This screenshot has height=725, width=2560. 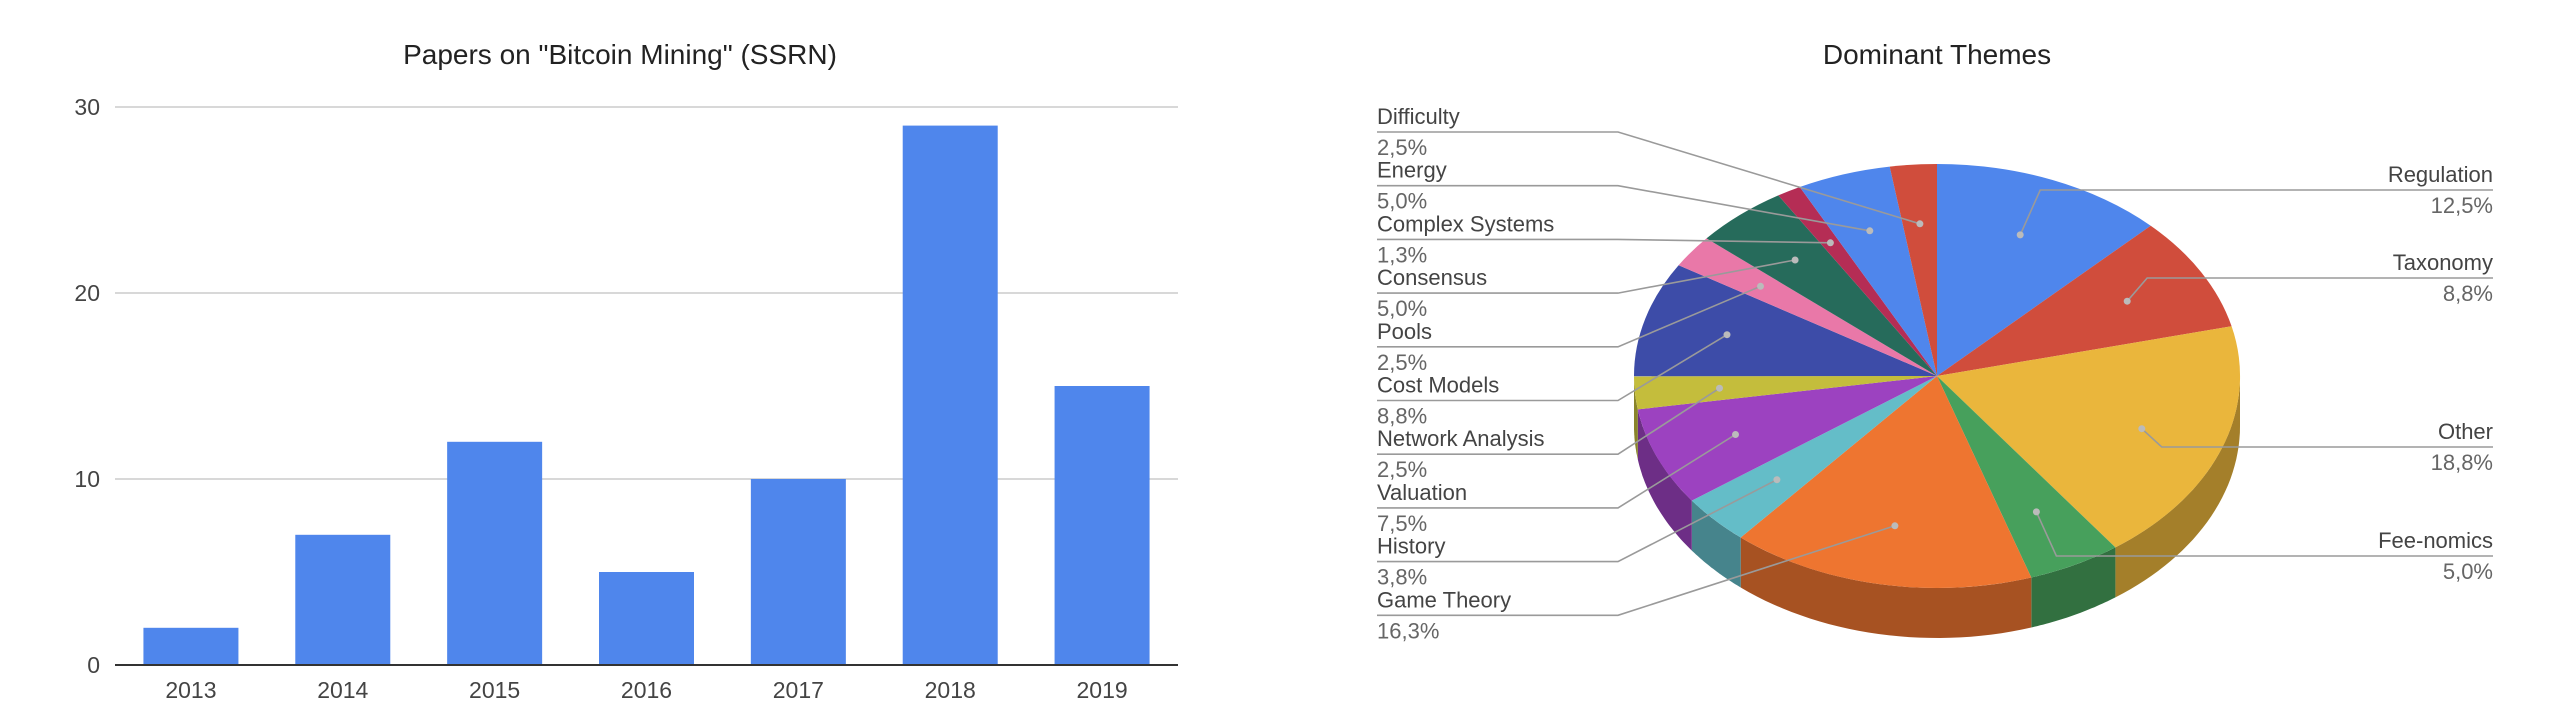 I want to click on pie-slice-percent: 16,3%, so click(x=1408, y=630).